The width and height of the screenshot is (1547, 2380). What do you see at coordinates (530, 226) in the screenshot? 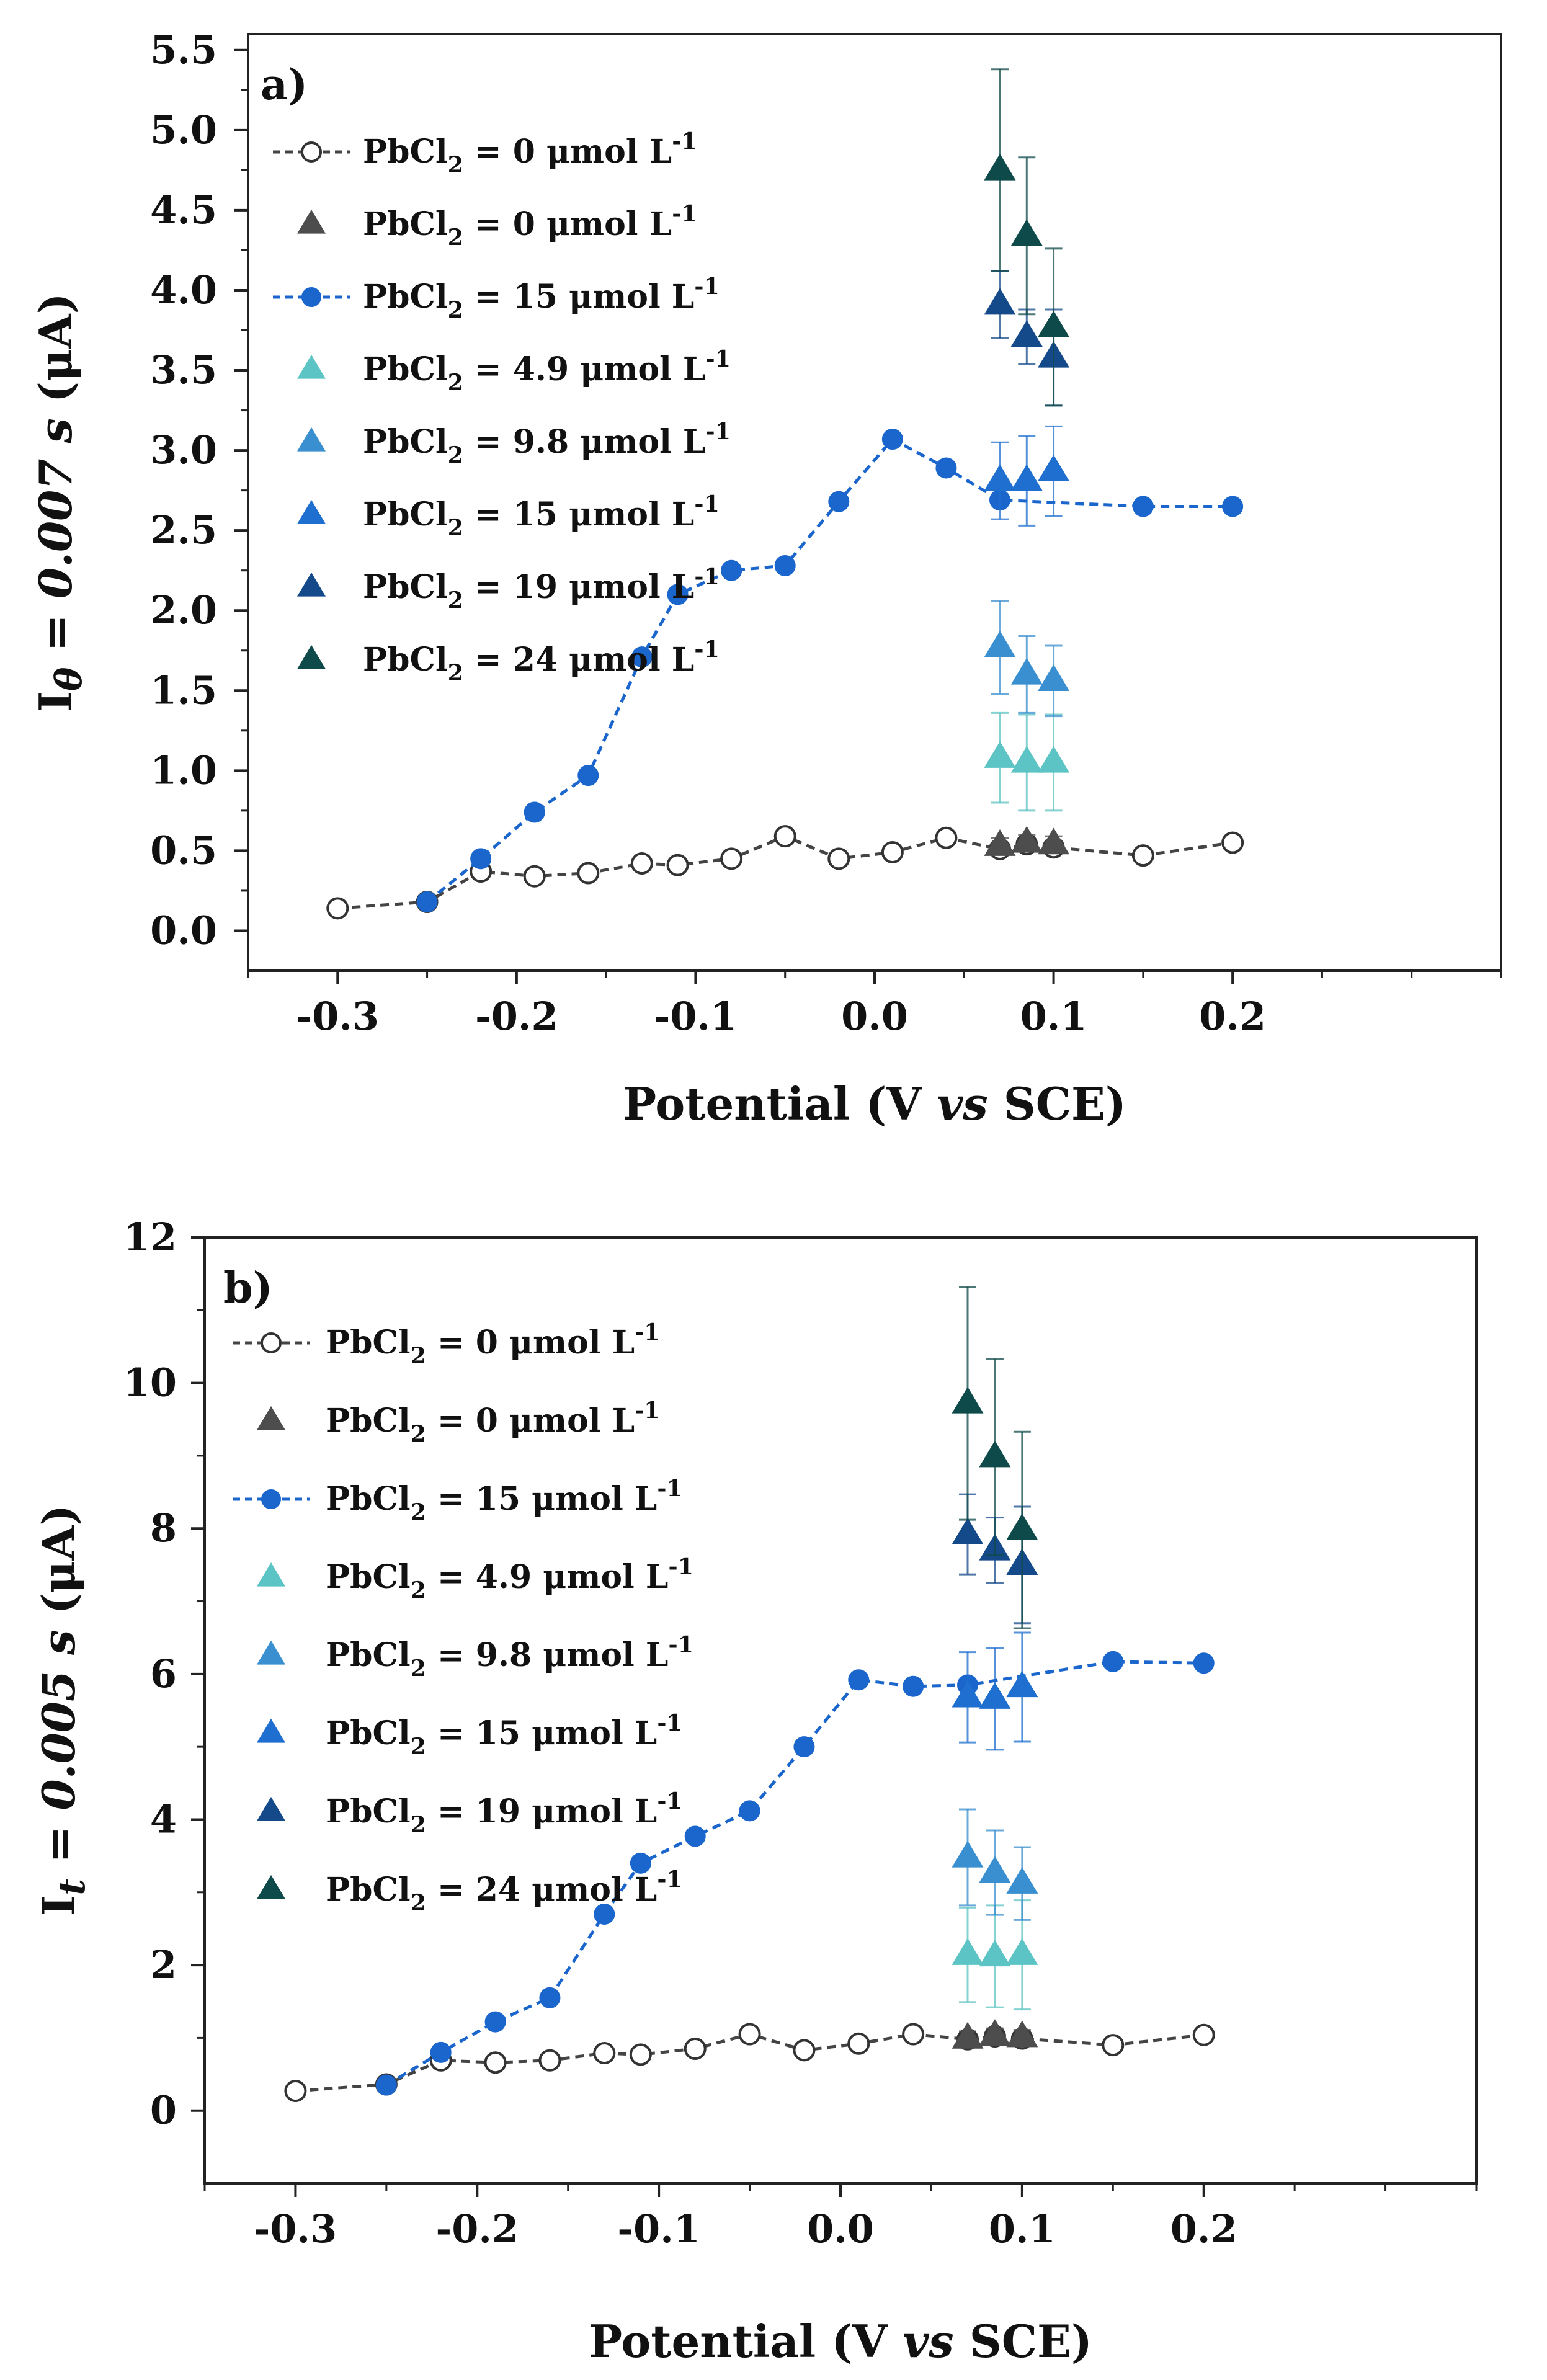
I see `a-legend-label: PbCl2 = 0 μmol L-1` at bounding box center [530, 226].